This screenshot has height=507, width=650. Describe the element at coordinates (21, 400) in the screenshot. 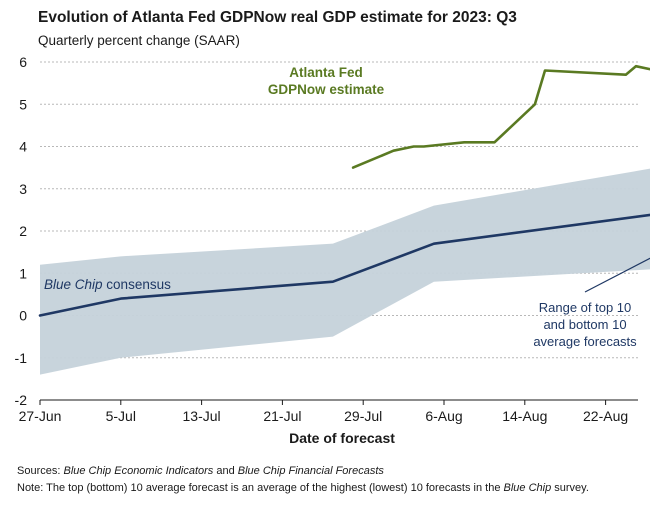

I see `y-tick-label: -2` at that location.